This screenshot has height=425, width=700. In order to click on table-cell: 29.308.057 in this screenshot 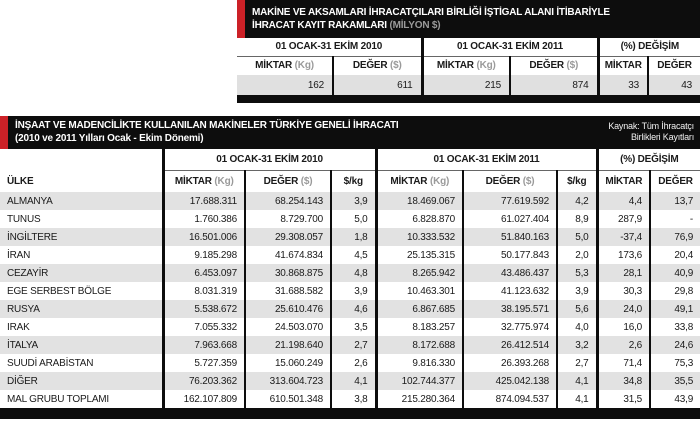, I will do `click(287, 237)`.